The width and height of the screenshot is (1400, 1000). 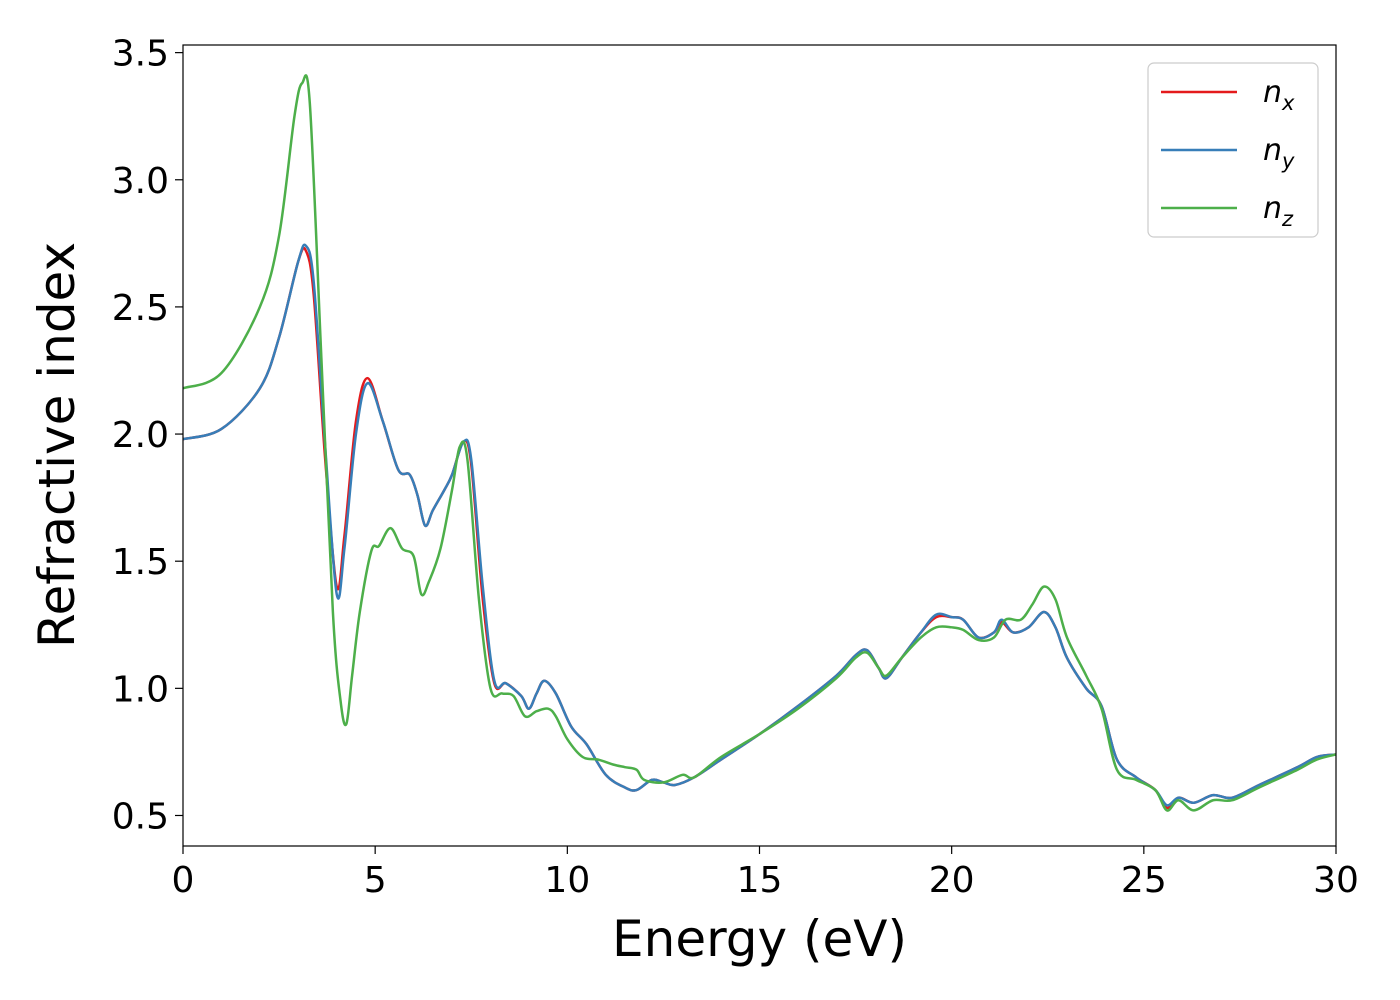 What do you see at coordinates (140, 562) in the screenshot?
I see `y-tick-label: 1.5` at bounding box center [140, 562].